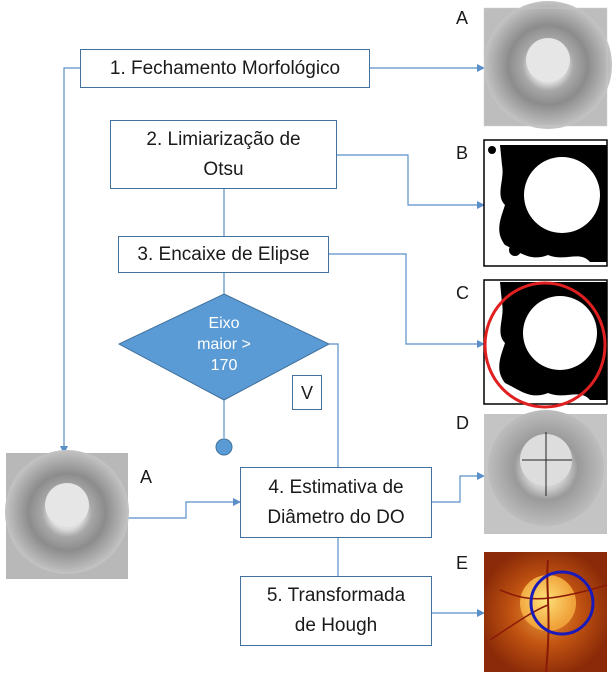 The image size is (612, 688). I want to click on panel-e-hough-image, so click(546, 612).